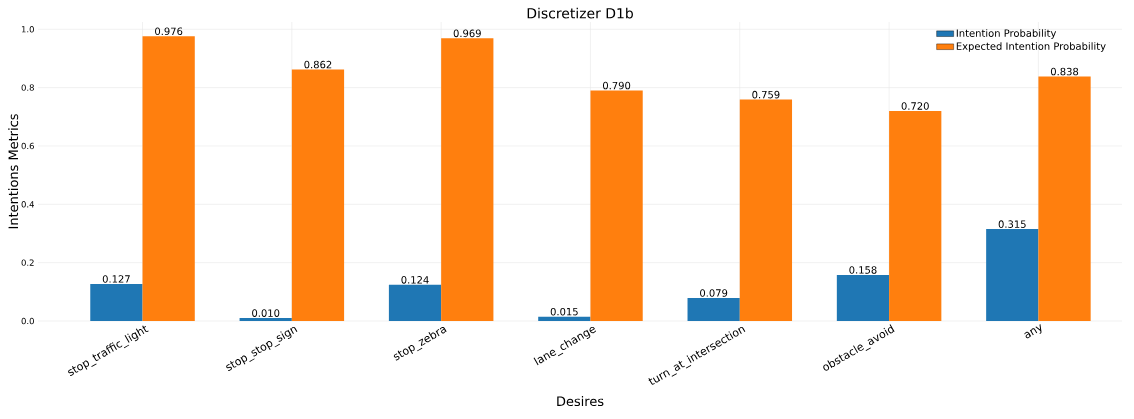 The height and width of the screenshot is (419, 1134). I want to click on y-axis-title: Intentions Metrics, so click(13, 171).